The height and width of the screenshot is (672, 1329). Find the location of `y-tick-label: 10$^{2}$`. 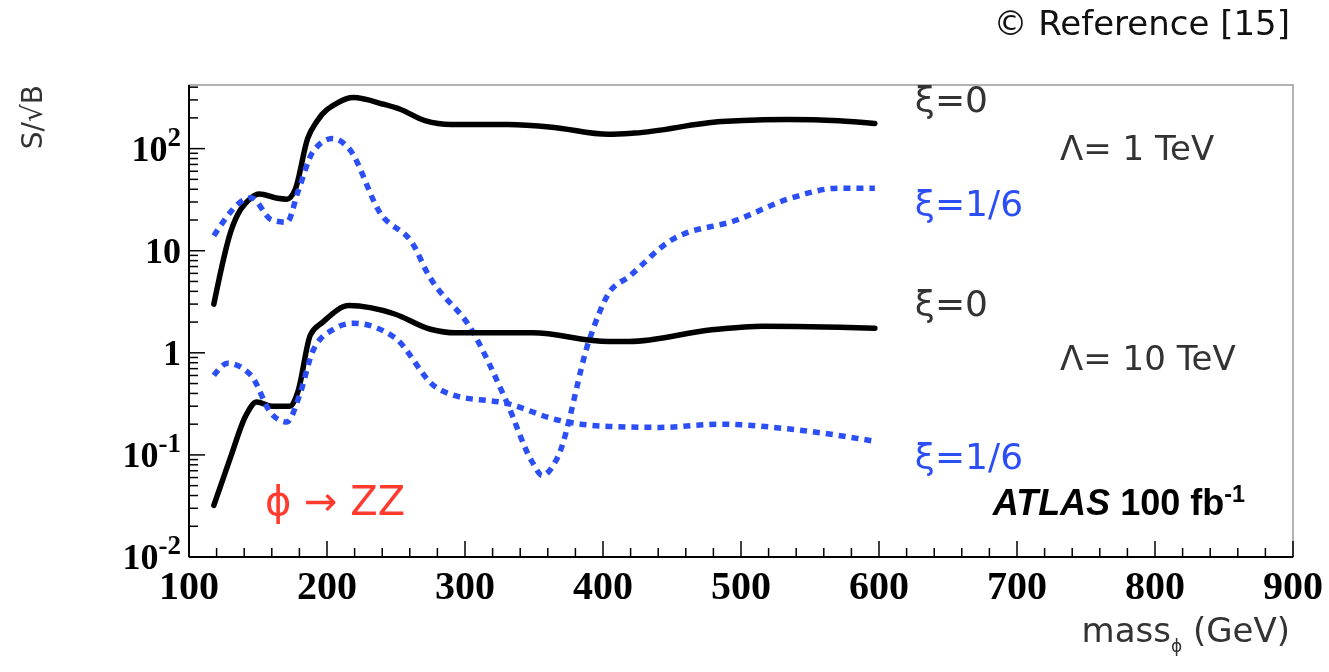

y-tick-label: 10$^{2}$ is located at coordinates (156, 145).